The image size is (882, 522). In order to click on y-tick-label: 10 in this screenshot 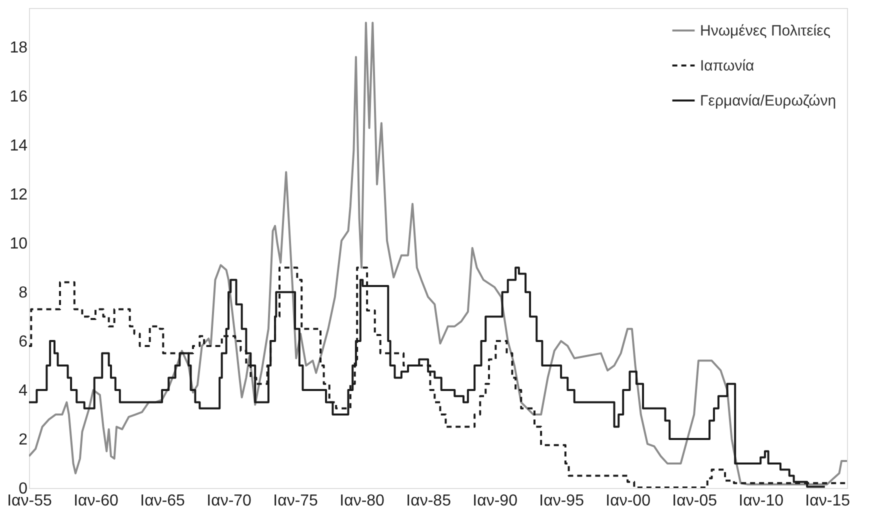, I will do `click(19, 244)`.